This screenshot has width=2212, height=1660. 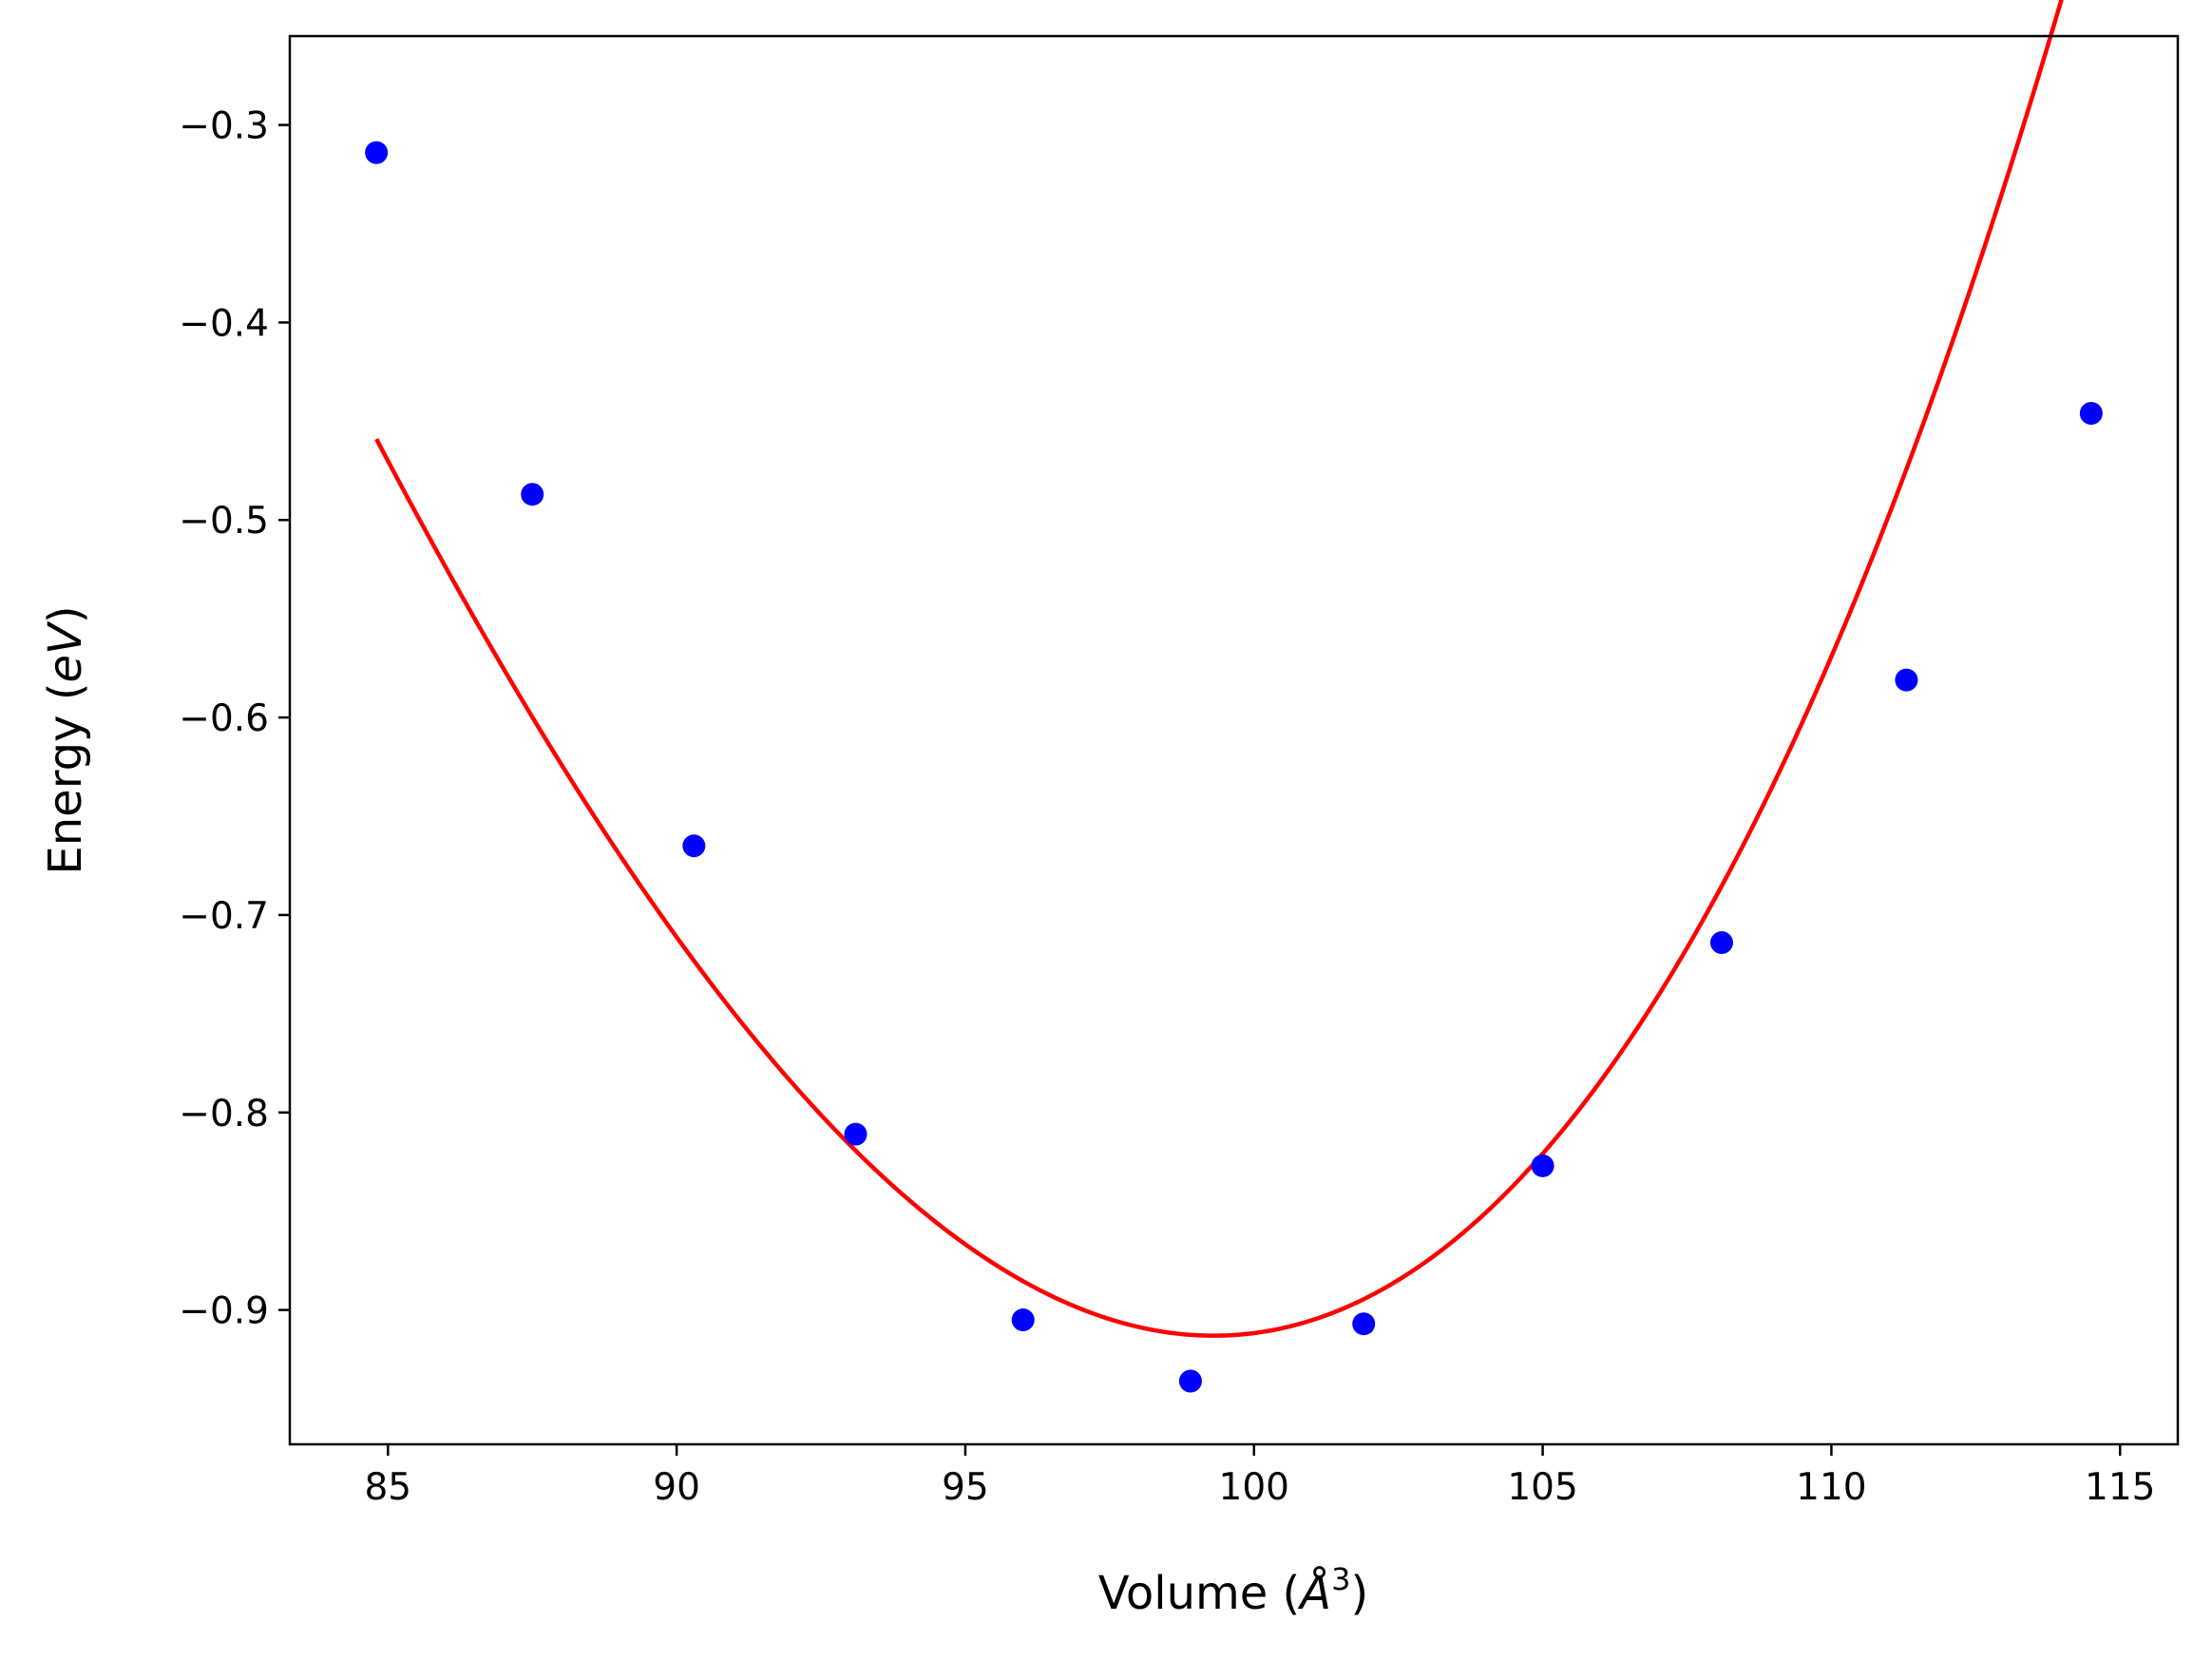 I want to click on x-tick-label: 110, so click(x=1831, y=1487).